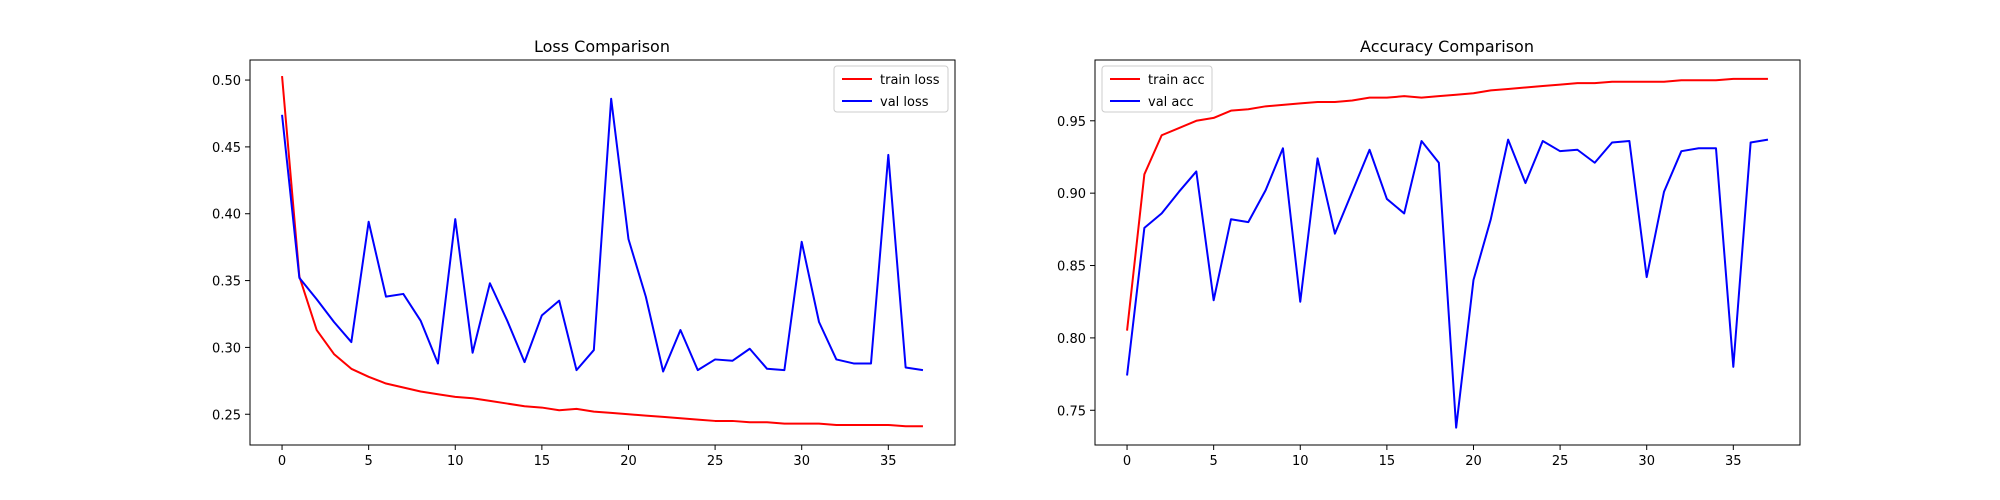 The width and height of the screenshot is (2000, 500). Describe the element at coordinates (1071, 194) in the screenshot. I see `y-tick-label: 0.90` at that location.